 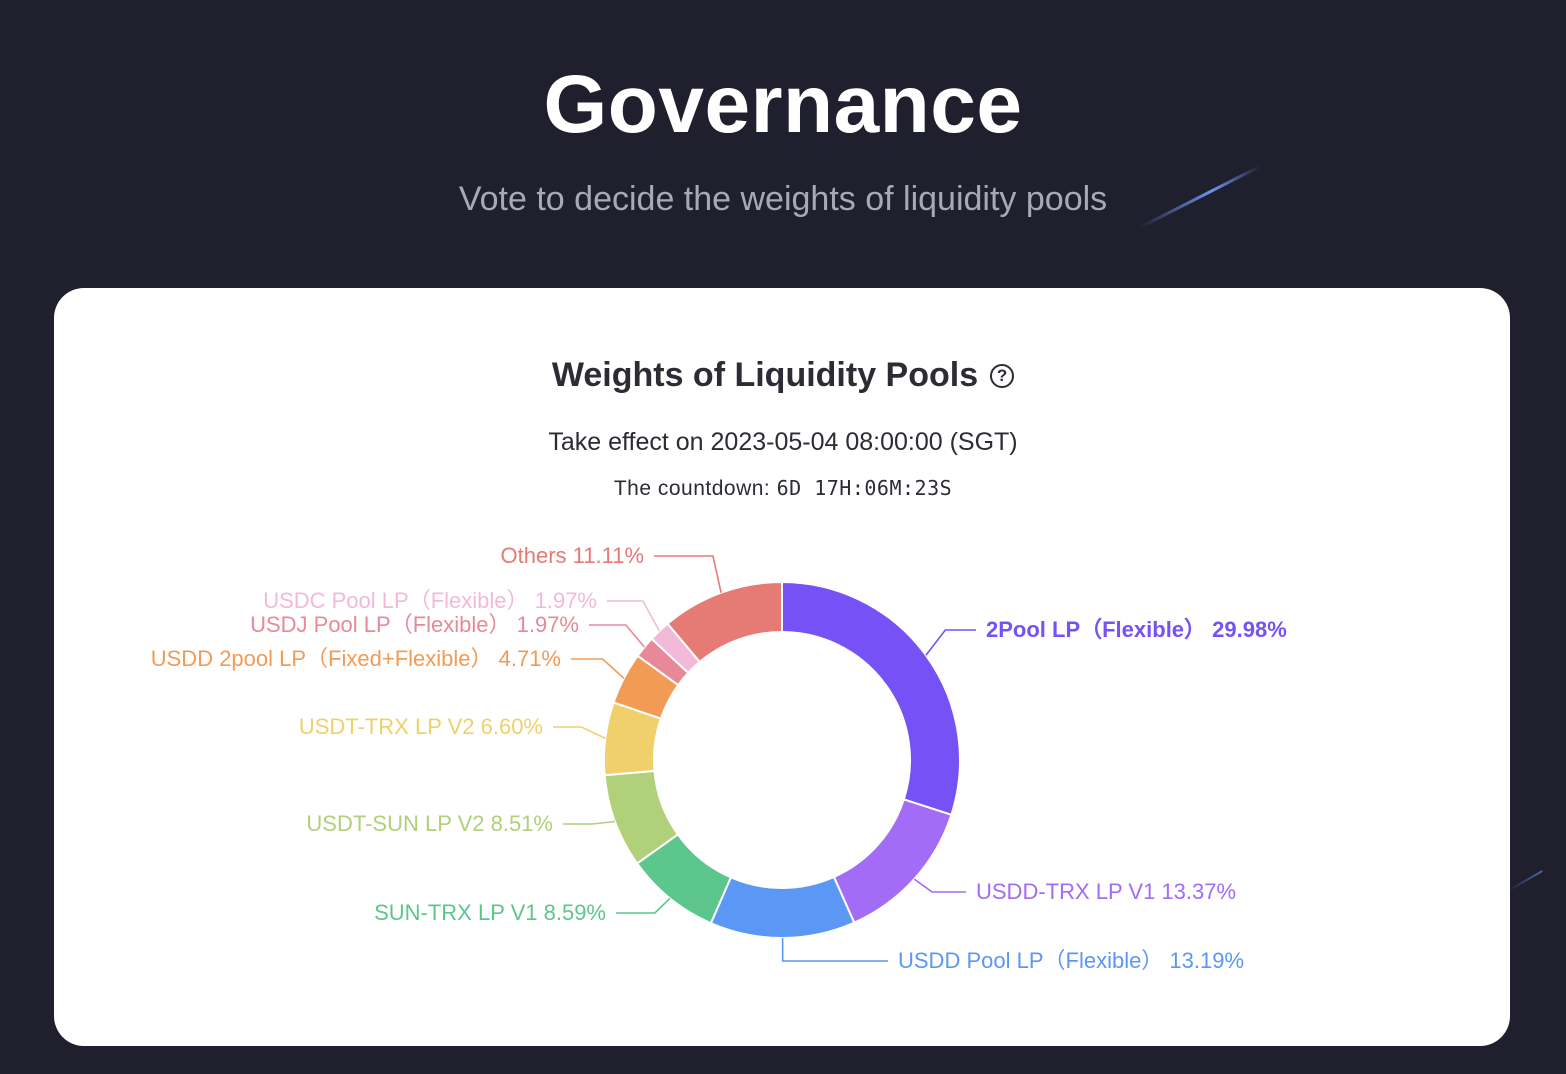 What do you see at coordinates (414, 624) in the screenshot?
I see `slice-label: USDJ Pool LP（Flexible） 1.97%` at bounding box center [414, 624].